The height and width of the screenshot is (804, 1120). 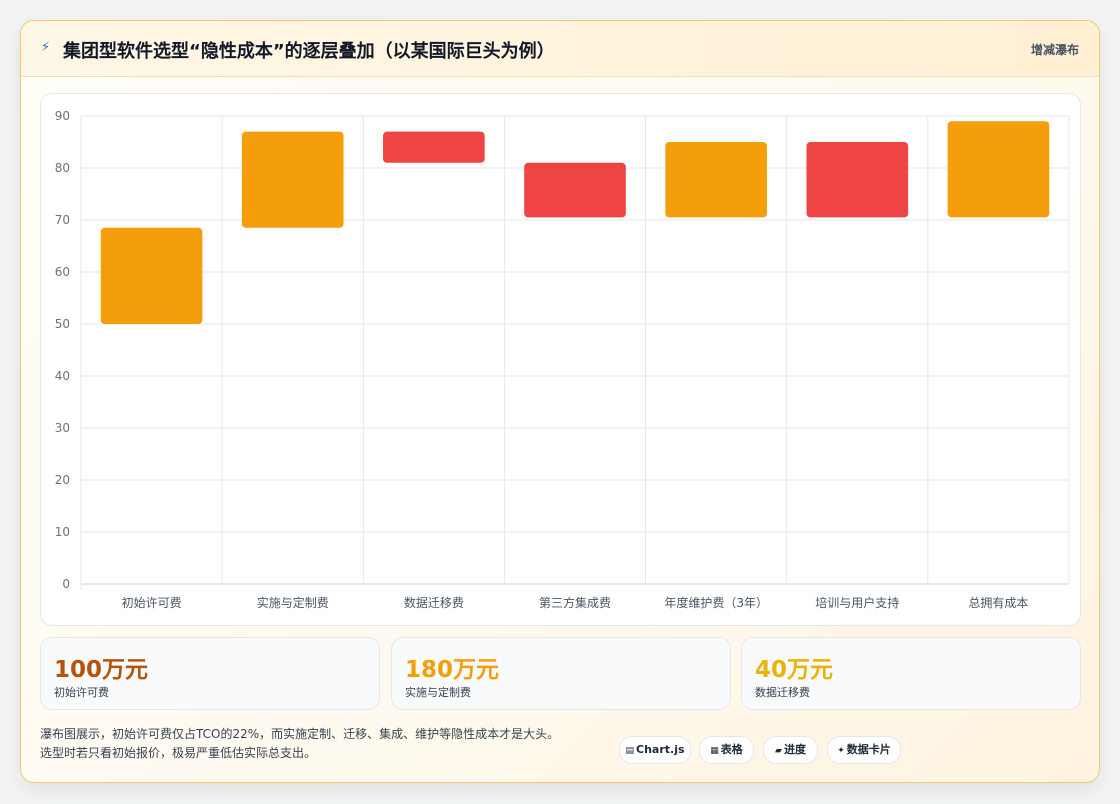 What do you see at coordinates (629, 751) in the screenshot?
I see `chart-icon: ▤` at bounding box center [629, 751].